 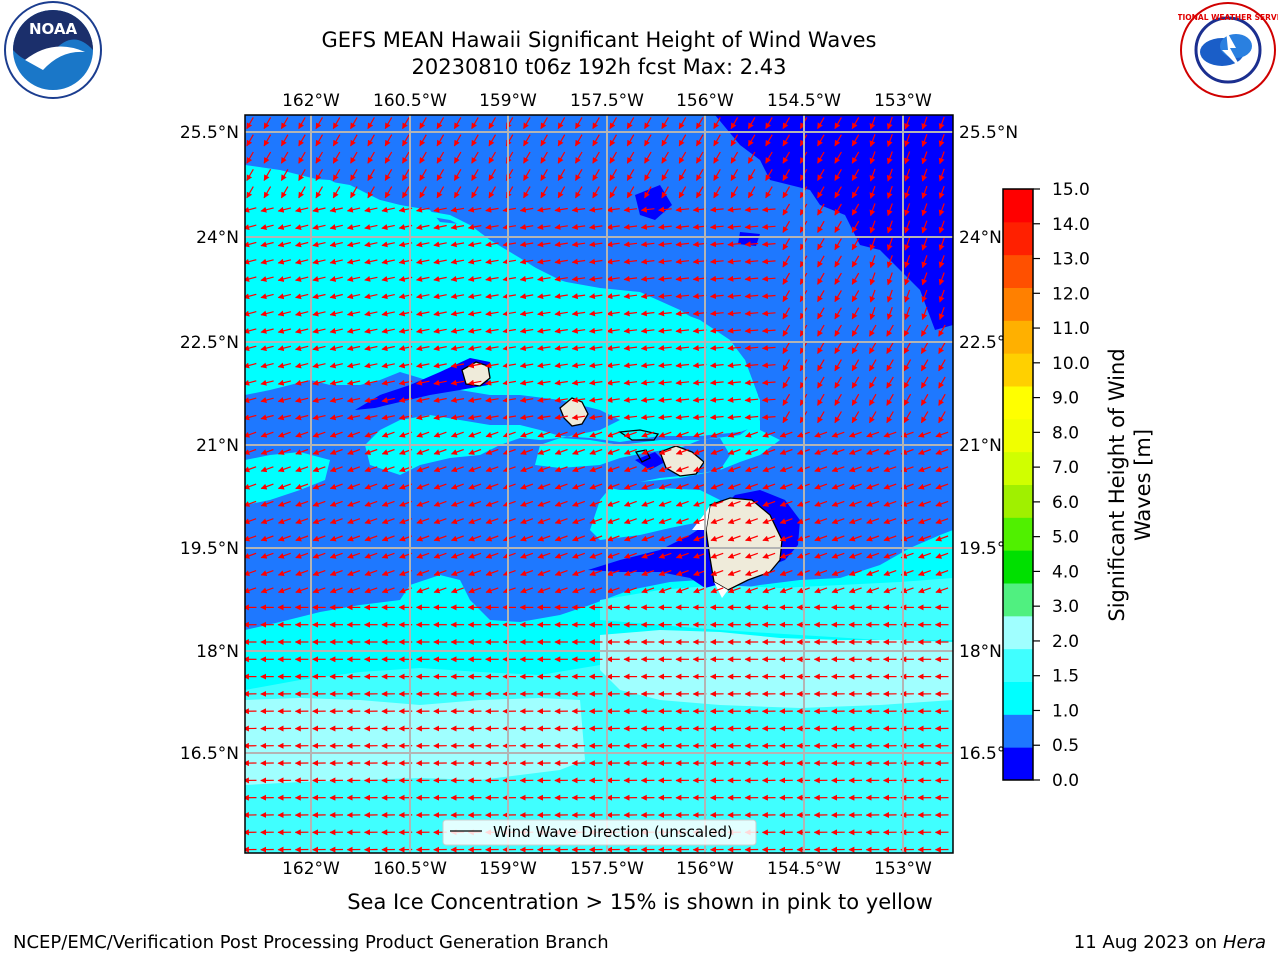 I want to click on lon-label: 156°W, so click(x=705, y=869).